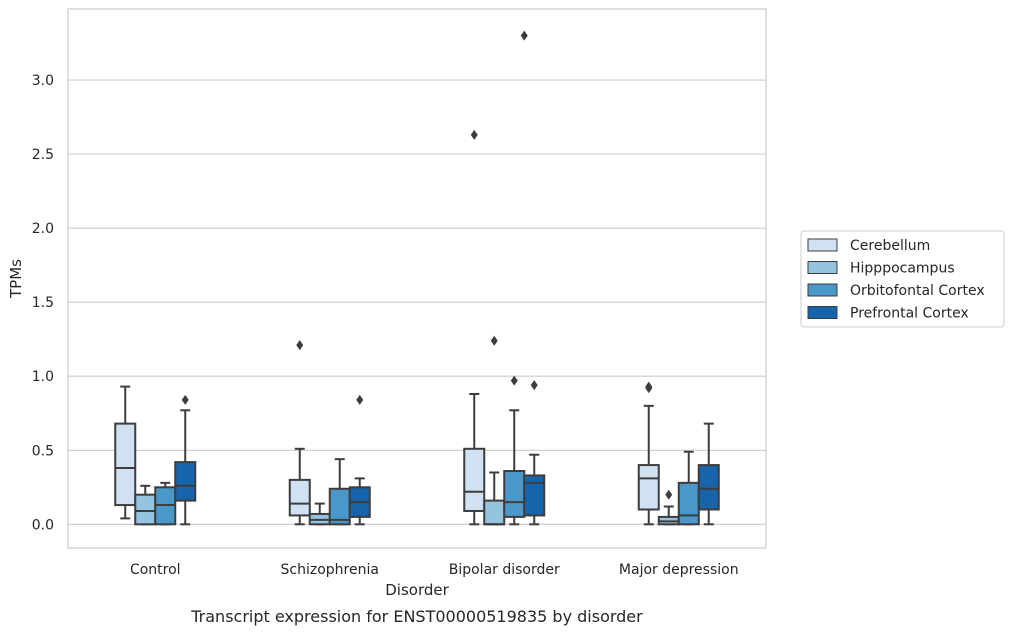 The image size is (1014, 634). I want to click on x-tick-label: Bipolar disorder, so click(504, 570).